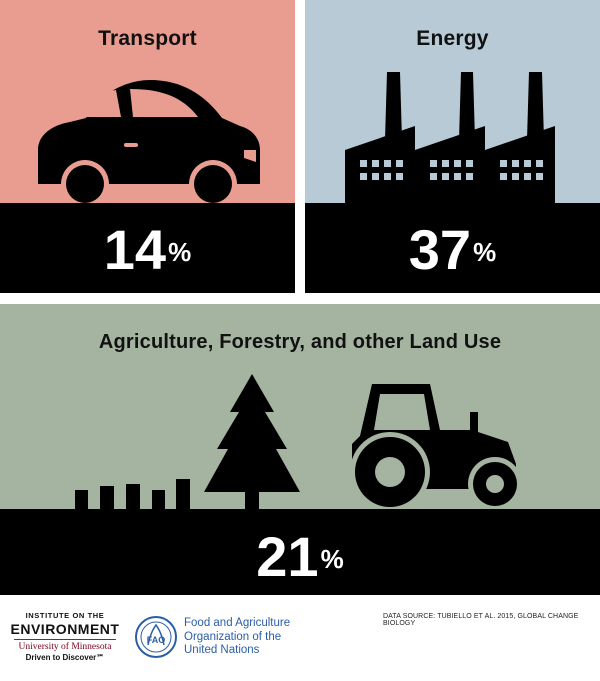 The width and height of the screenshot is (600, 681). I want to click on fao-line3: United Nations, so click(222, 650).